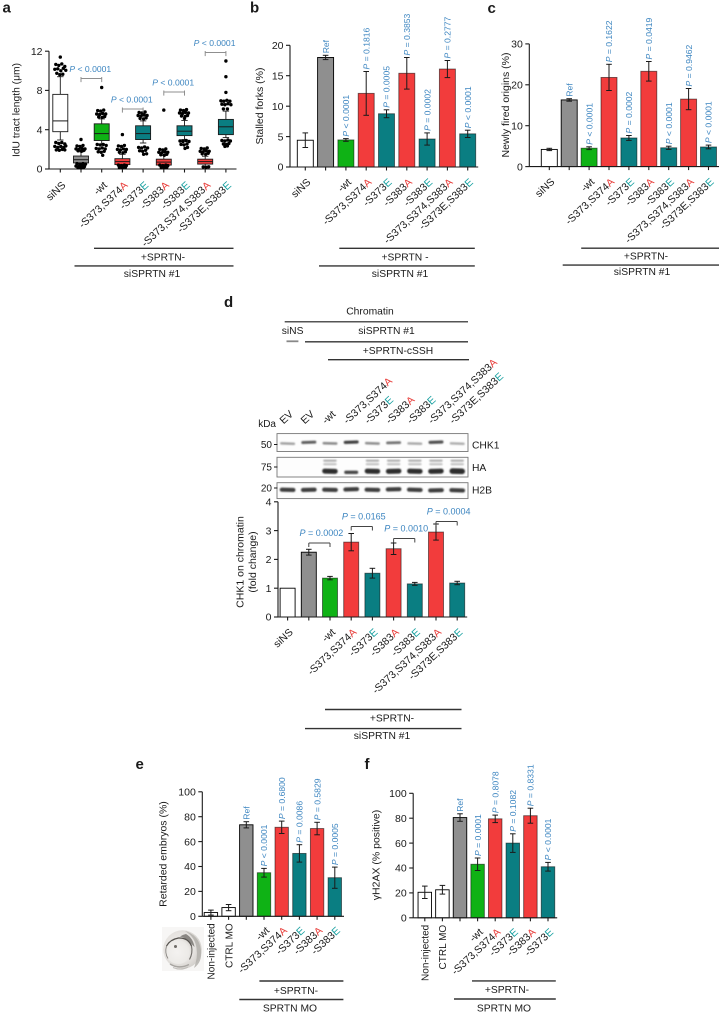  Describe the element at coordinates (366, 48) in the screenshot. I see `svg-text: P = 0.1816` at that location.